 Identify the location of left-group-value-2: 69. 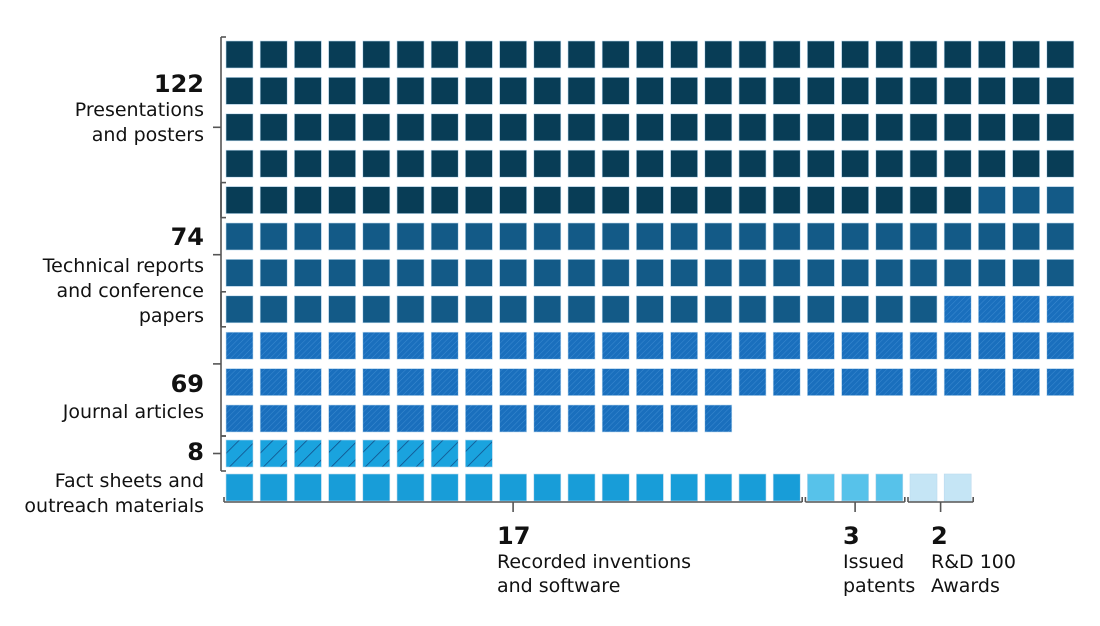
(187, 384).